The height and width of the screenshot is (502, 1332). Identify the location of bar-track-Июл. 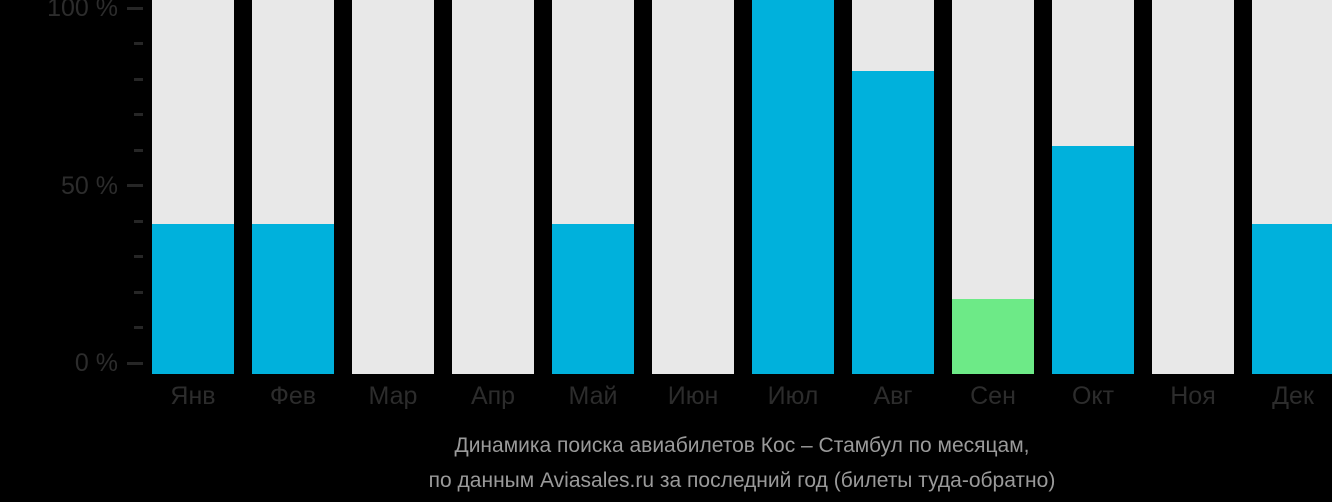
(793, 187).